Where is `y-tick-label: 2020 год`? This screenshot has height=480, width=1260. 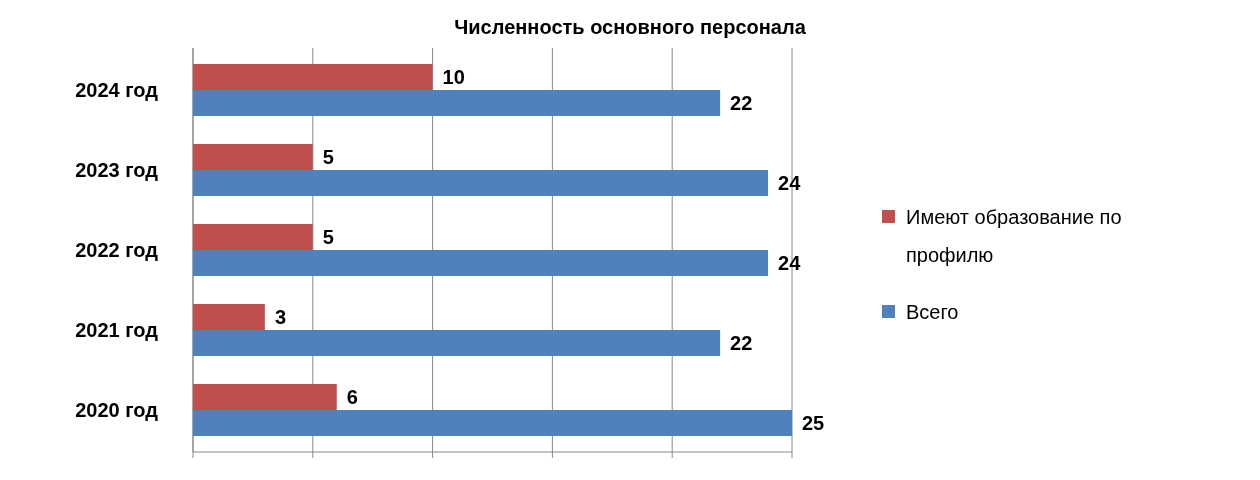 y-tick-label: 2020 год is located at coordinates (117, 410).